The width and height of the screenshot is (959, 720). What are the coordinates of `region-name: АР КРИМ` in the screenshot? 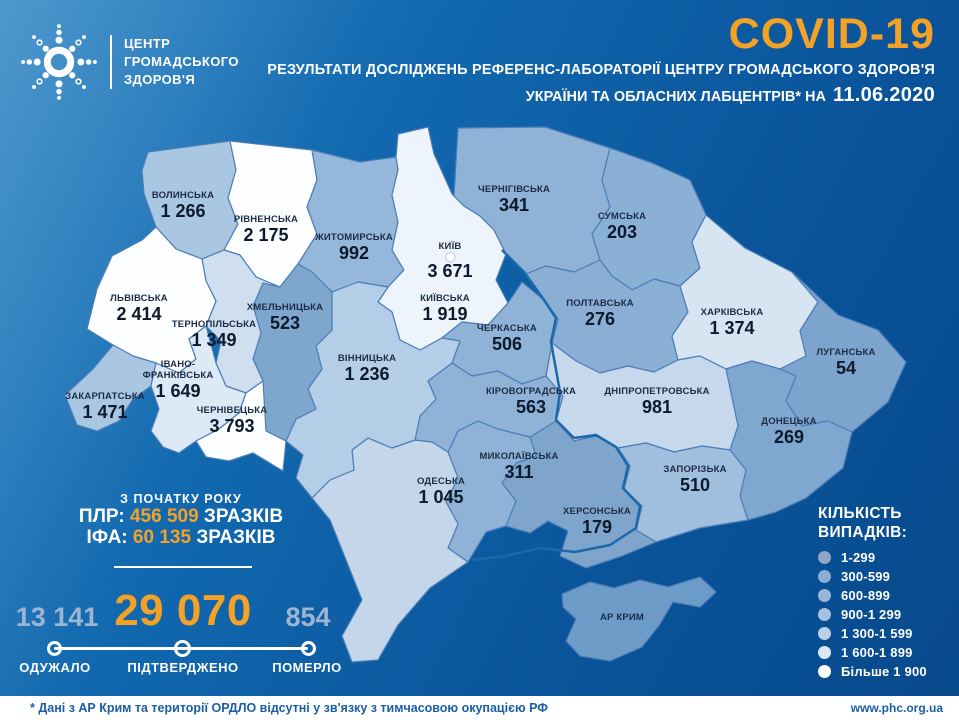 It's located at (622, 617).